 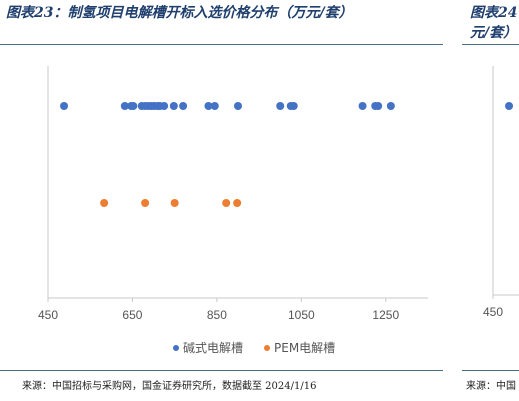 What do you see at coordinates (217, 315) in the screenshot?
I see `x-tick-label: 850` at bounding box center [217, 315].